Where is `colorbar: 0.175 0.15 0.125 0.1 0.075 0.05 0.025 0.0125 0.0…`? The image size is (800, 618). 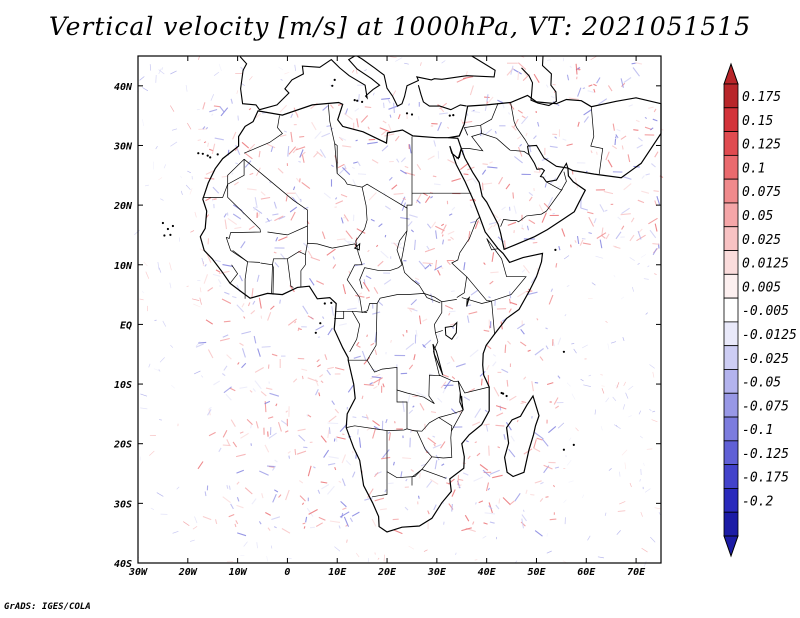 colorbar: 0.175 0.15 0.125 0.1 0.075 0.05 0.025 0.0125 0.0… is located at coordinates (760, 310).